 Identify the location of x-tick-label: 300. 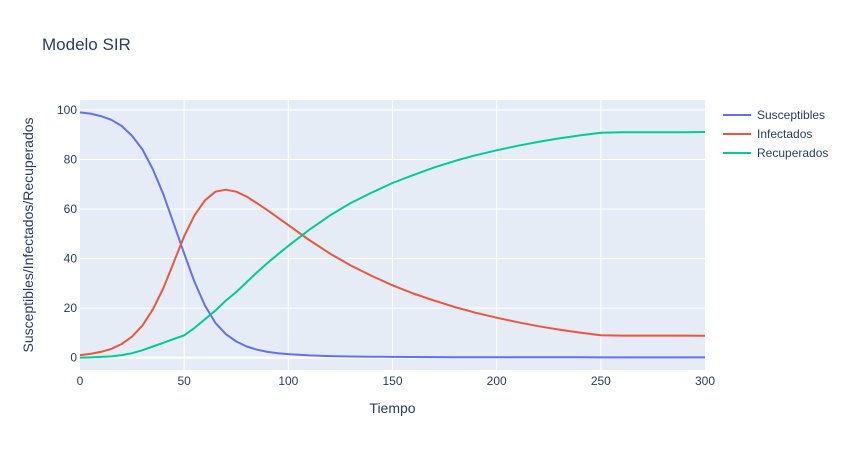
(705, 381).